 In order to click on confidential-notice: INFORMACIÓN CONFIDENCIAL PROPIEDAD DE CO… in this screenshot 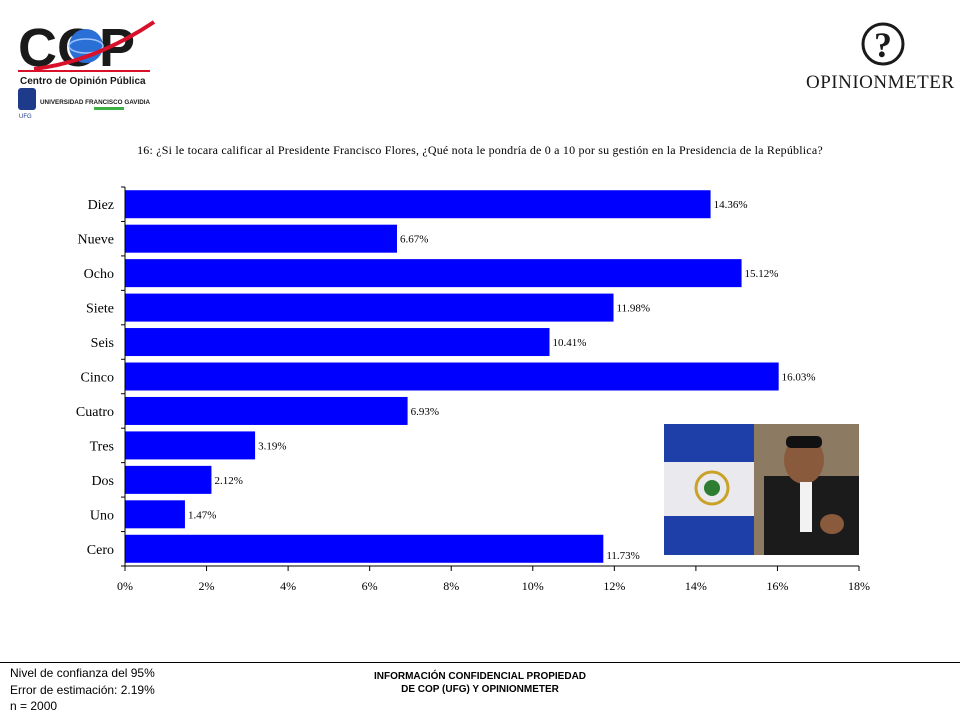, I will do `click(480, 683)`.